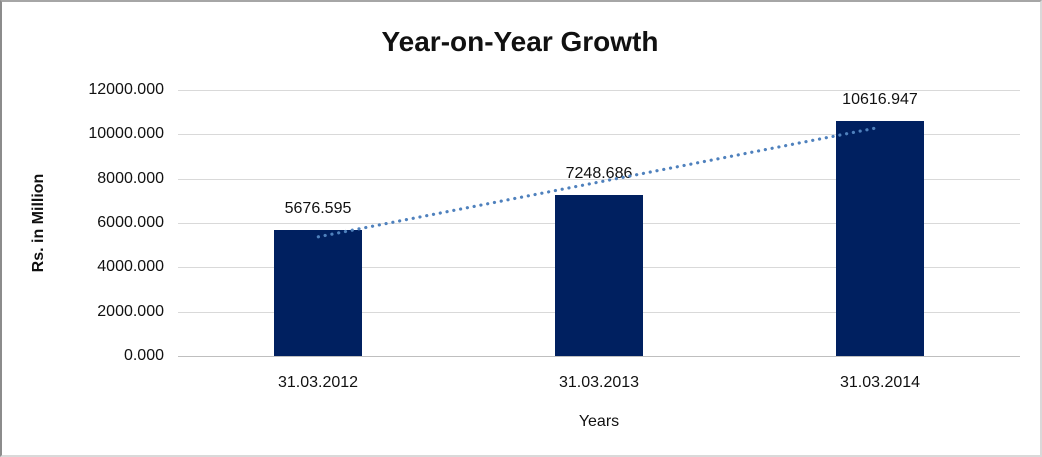  Describe the element at coordinates (130, 266) in the screenshot. I see `y-tick-label: 4000.000` at that location.